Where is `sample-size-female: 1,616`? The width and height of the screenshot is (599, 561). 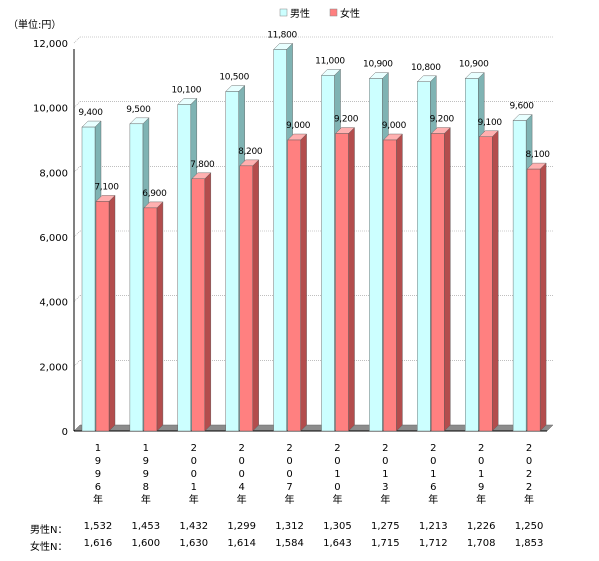
sample-size-female: 1,616 is located at coordinates (98, 543).